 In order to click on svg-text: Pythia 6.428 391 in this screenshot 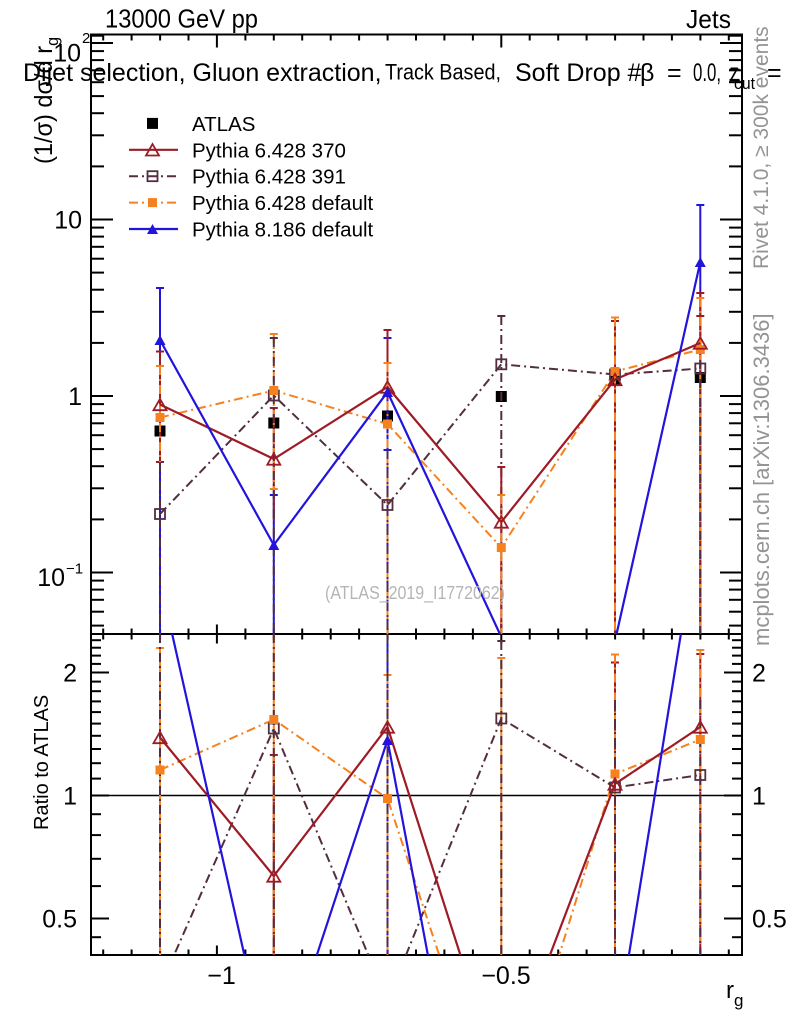, I will do `click(269, 177)`.